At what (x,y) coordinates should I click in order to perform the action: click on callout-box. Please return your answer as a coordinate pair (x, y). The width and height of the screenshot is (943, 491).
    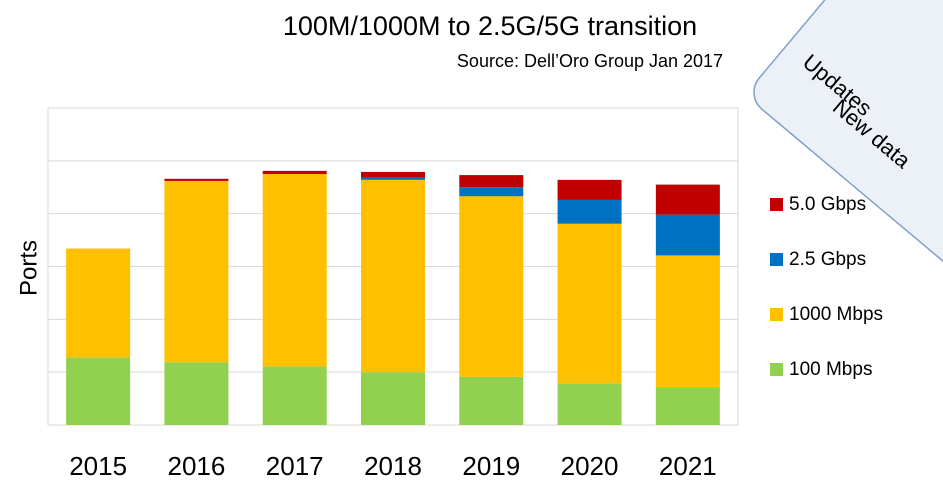
    Looking at the image, I should click on (848, 178).